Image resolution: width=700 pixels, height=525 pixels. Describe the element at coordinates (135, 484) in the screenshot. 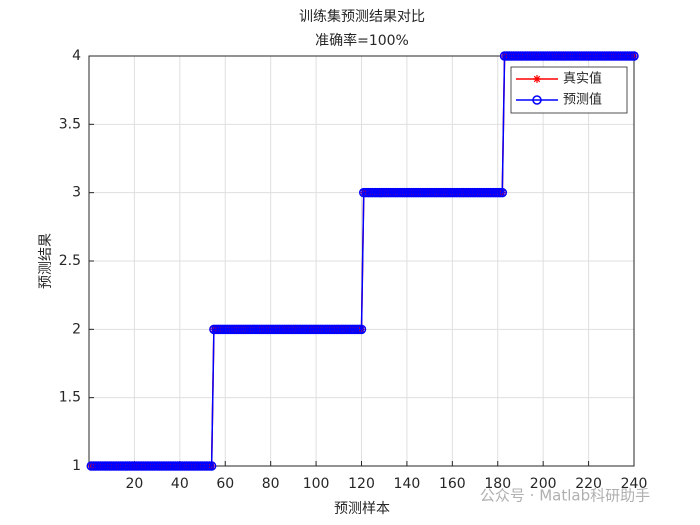

I see `x-tick-label: 20` at that location.